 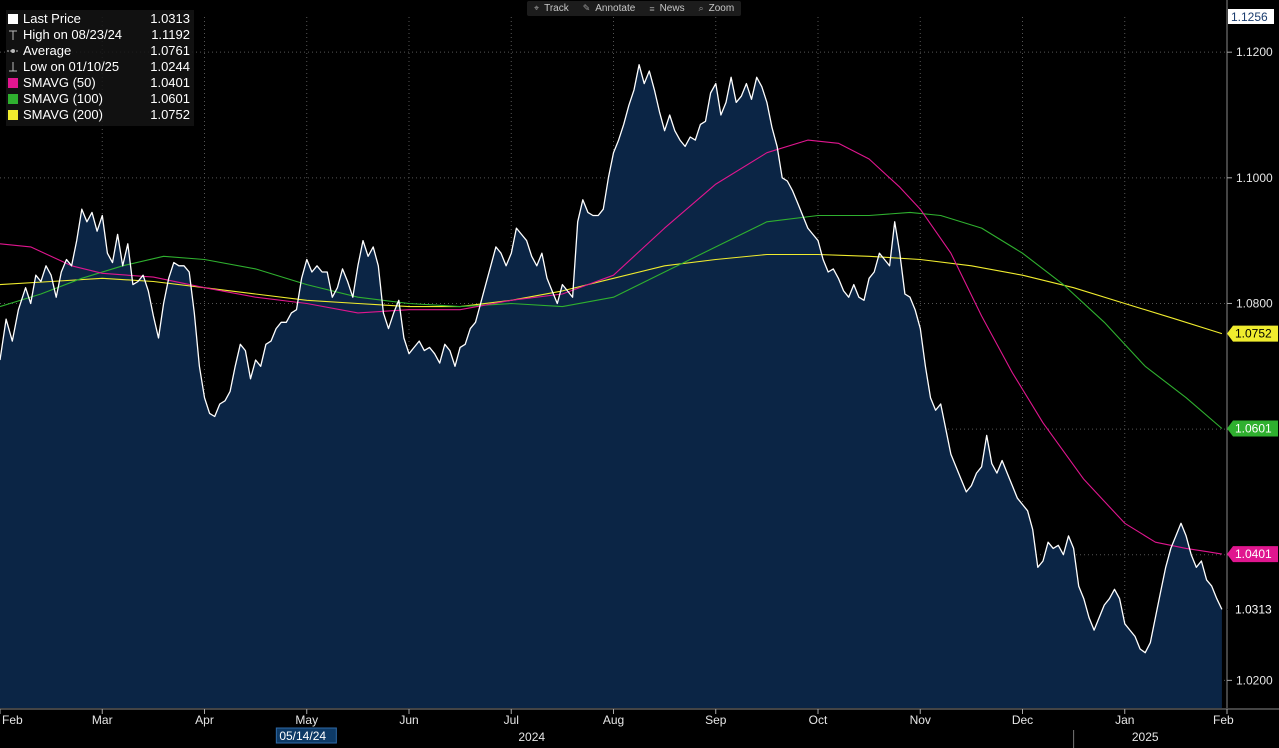 I want to click on legend-label: Last Price, so click(x=52, y=18).